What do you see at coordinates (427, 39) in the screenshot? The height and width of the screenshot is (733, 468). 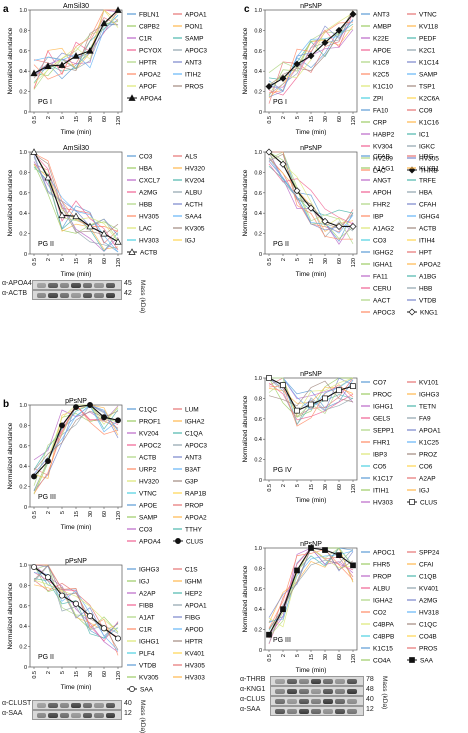 I see `legend-entry: PEDF` at bounding box center [427, 39].